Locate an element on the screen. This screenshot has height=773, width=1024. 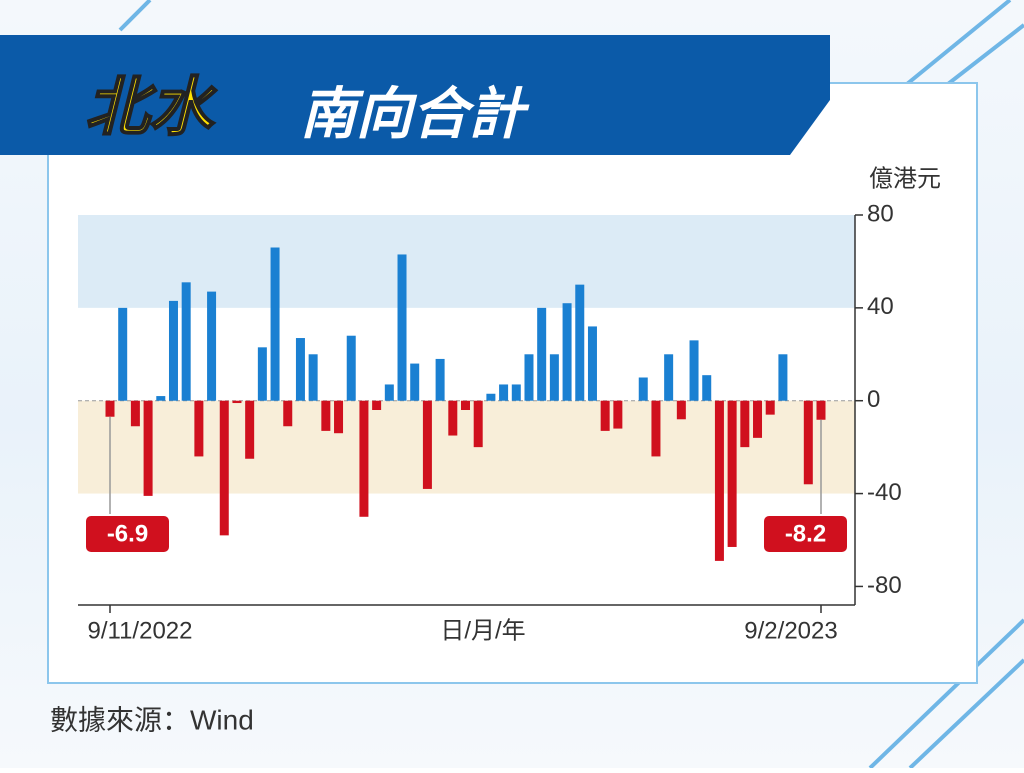
data-label: -8.2 is located at coordinates (805, 533).